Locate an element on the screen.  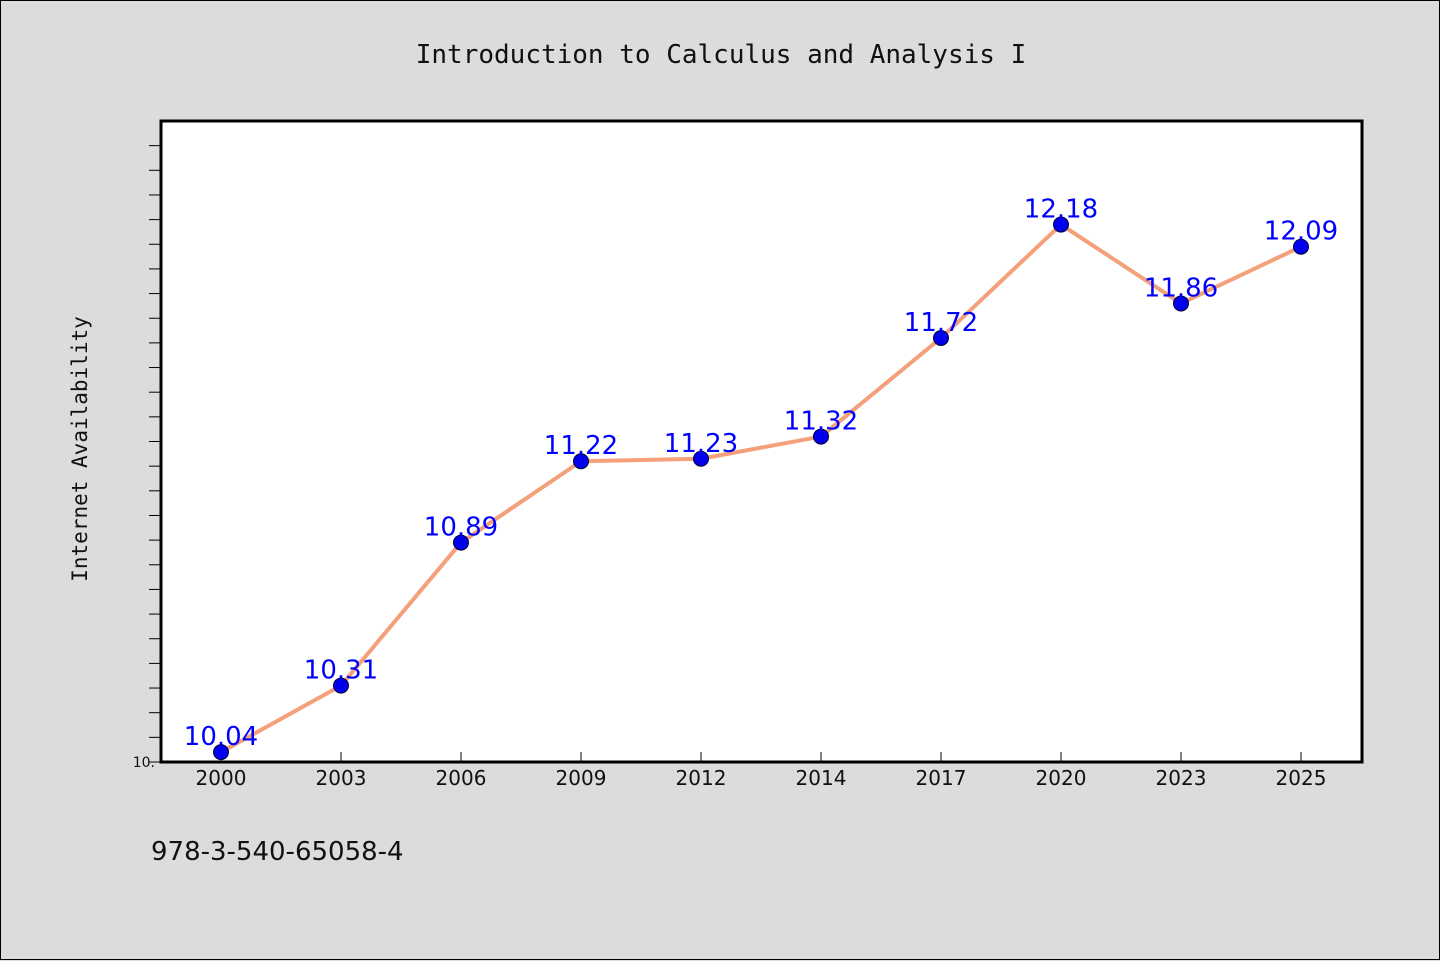
data-label: 12.09 is located at coordinates (1301, 232).